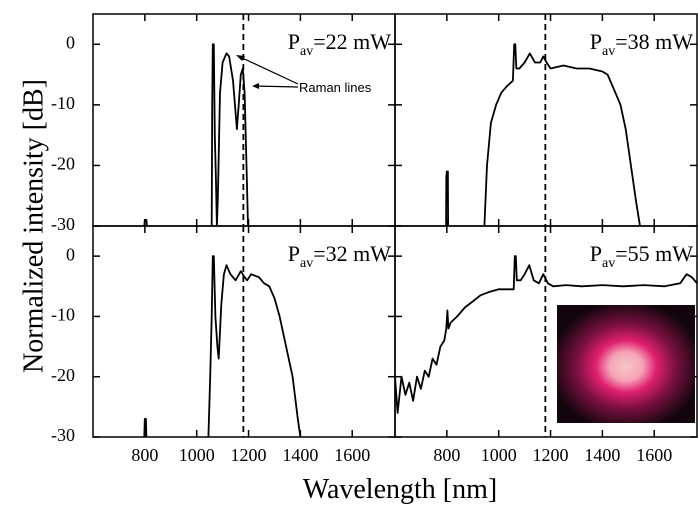 Image resolution: width=698 pixels, height=506 pixels. What do you see at coordinates (400, 489) in the screenshot?
I see `x-axis-title: Wavelength [nm]` at bounding box center [400, 489].